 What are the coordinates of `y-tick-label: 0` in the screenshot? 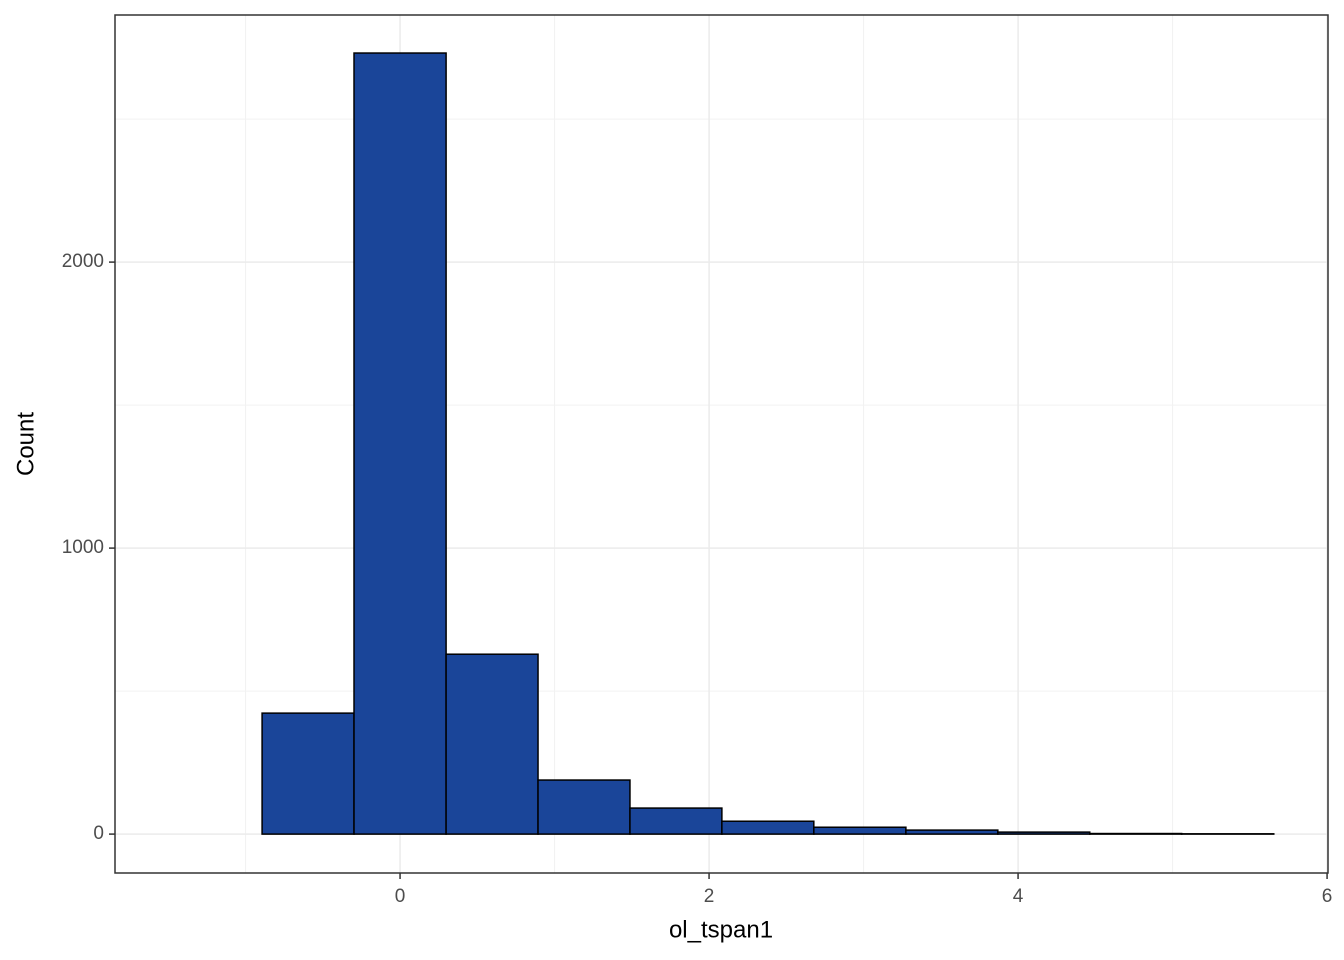 It's located at (98, 833).